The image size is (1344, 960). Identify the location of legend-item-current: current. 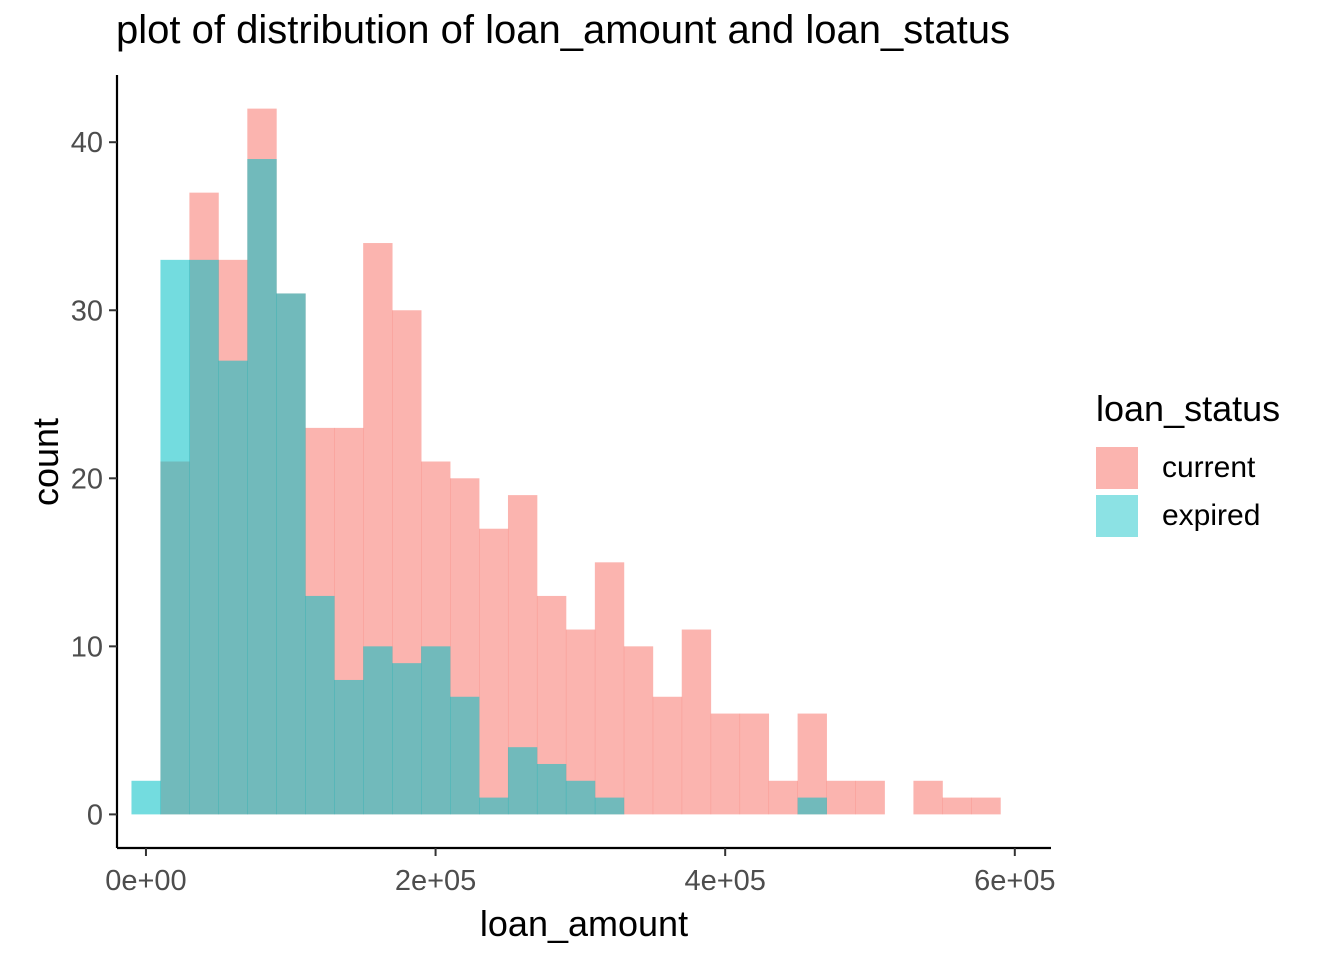
(1188, 468).